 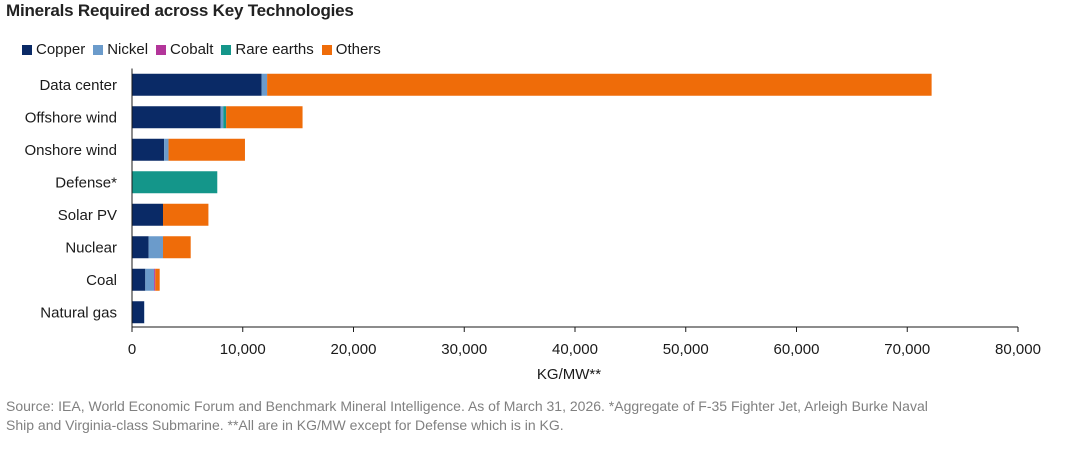 I want to click on x-tick-label: 60,000, so click(x=797, y=349).